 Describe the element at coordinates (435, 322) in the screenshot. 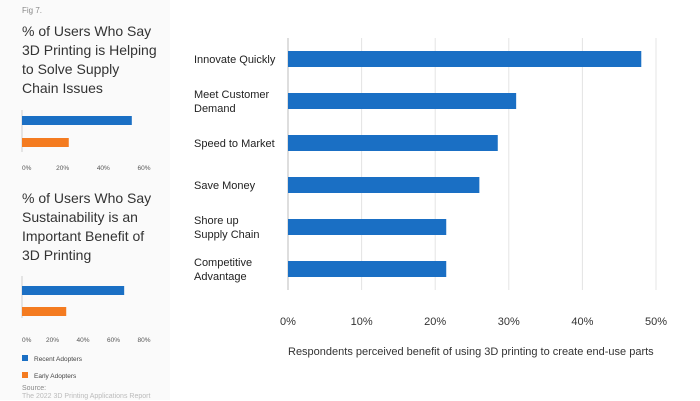

I see `tick-label: 20%` at that location.